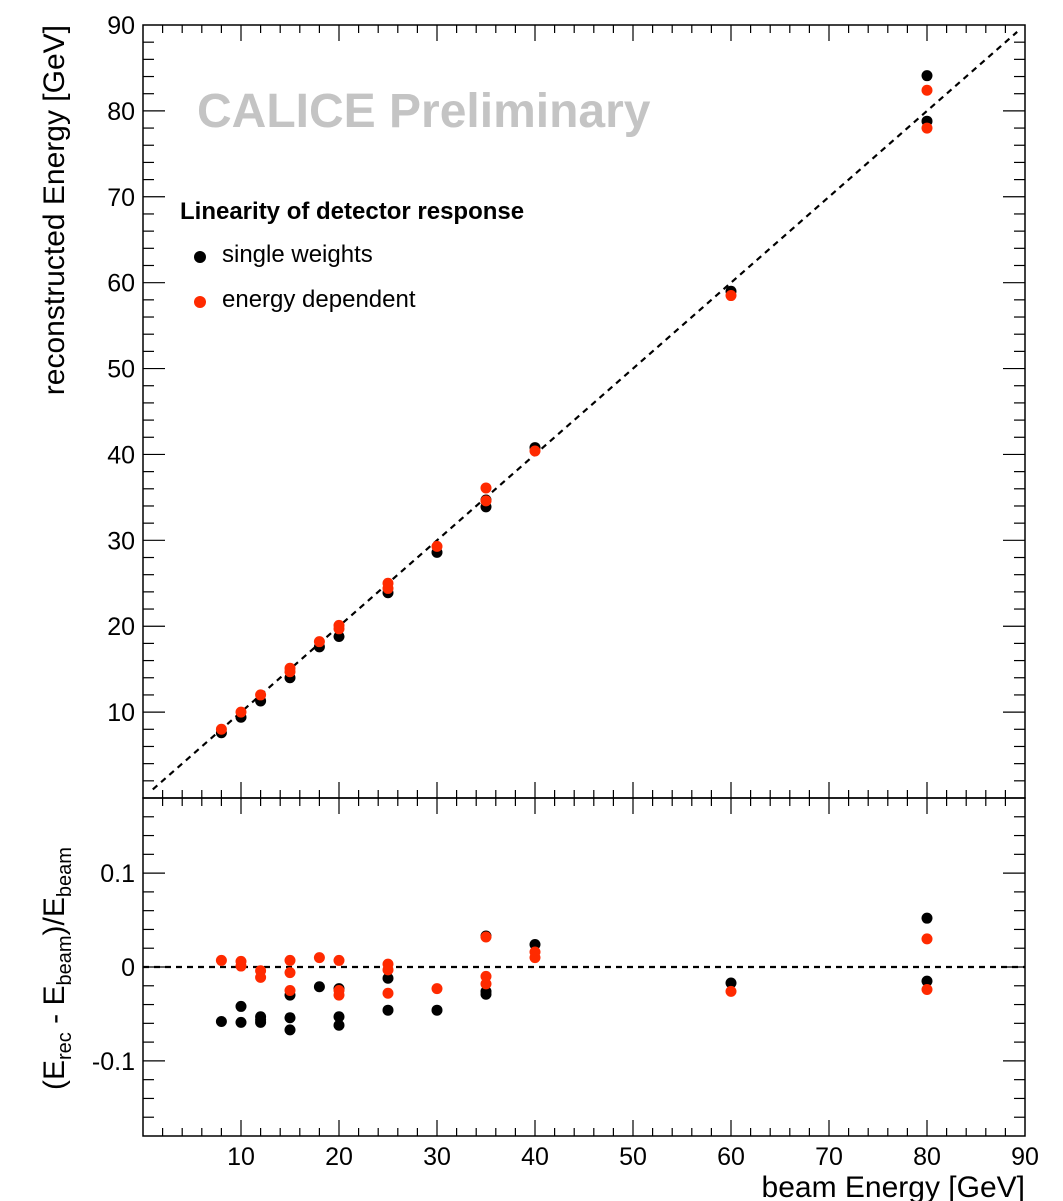 The image size is (1063, 1201). I want to click on x-tick-label: 50, so click(633, 1157).